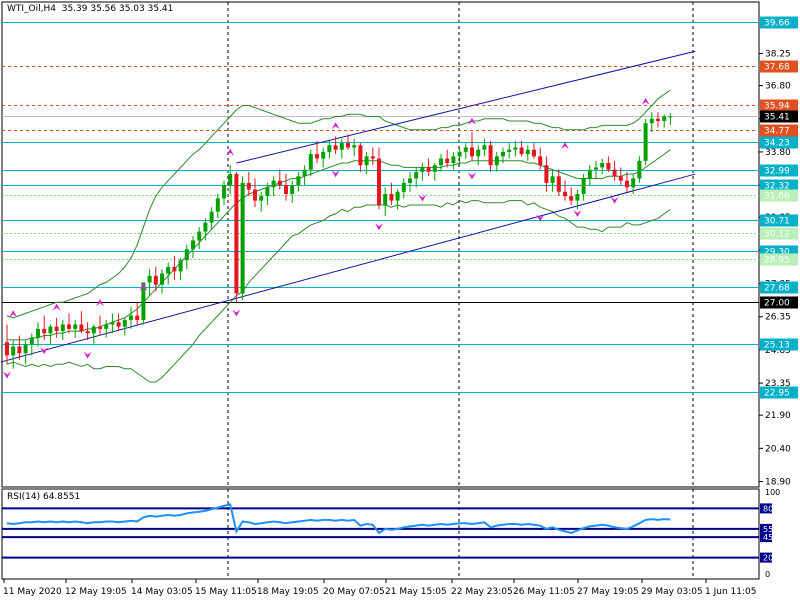 The height and width of the screenshot is (604, 800). I want to click on ohlc-values: 35.39 35.56 35.03 35.41, so click(117, 9).